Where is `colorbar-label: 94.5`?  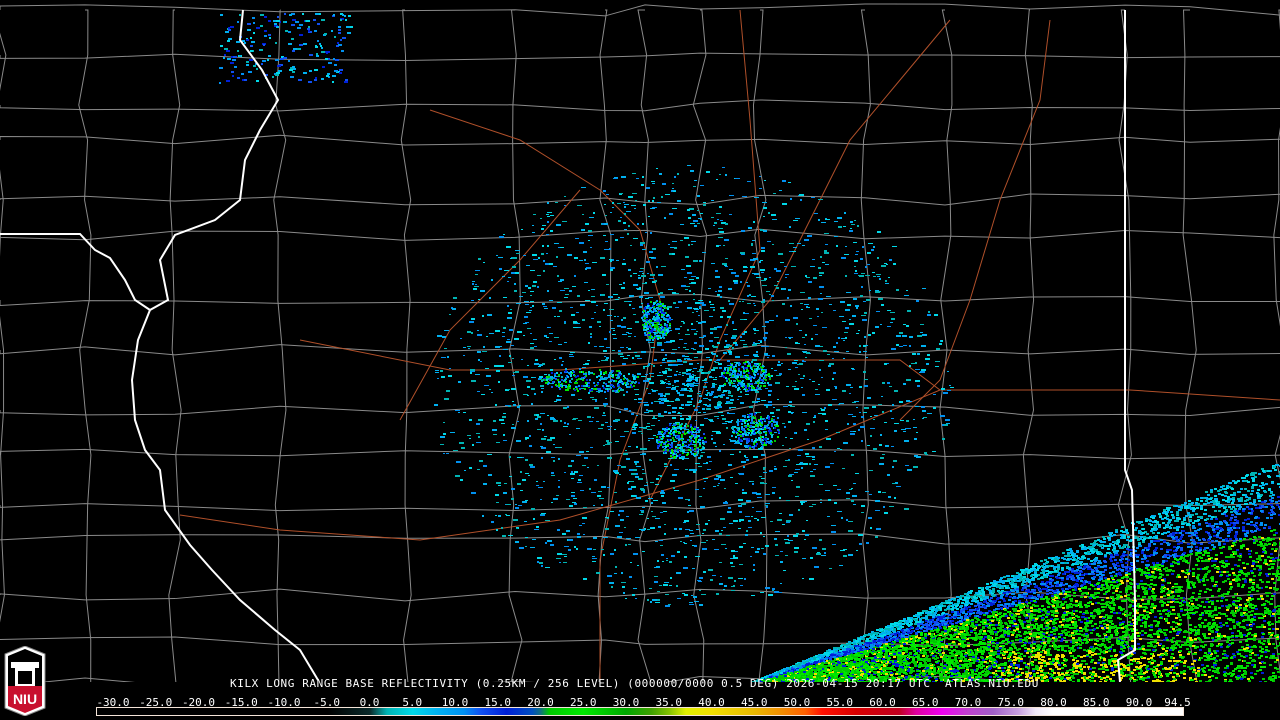
colorbar-label: 94.5 is located at coordinates (1177, 702).